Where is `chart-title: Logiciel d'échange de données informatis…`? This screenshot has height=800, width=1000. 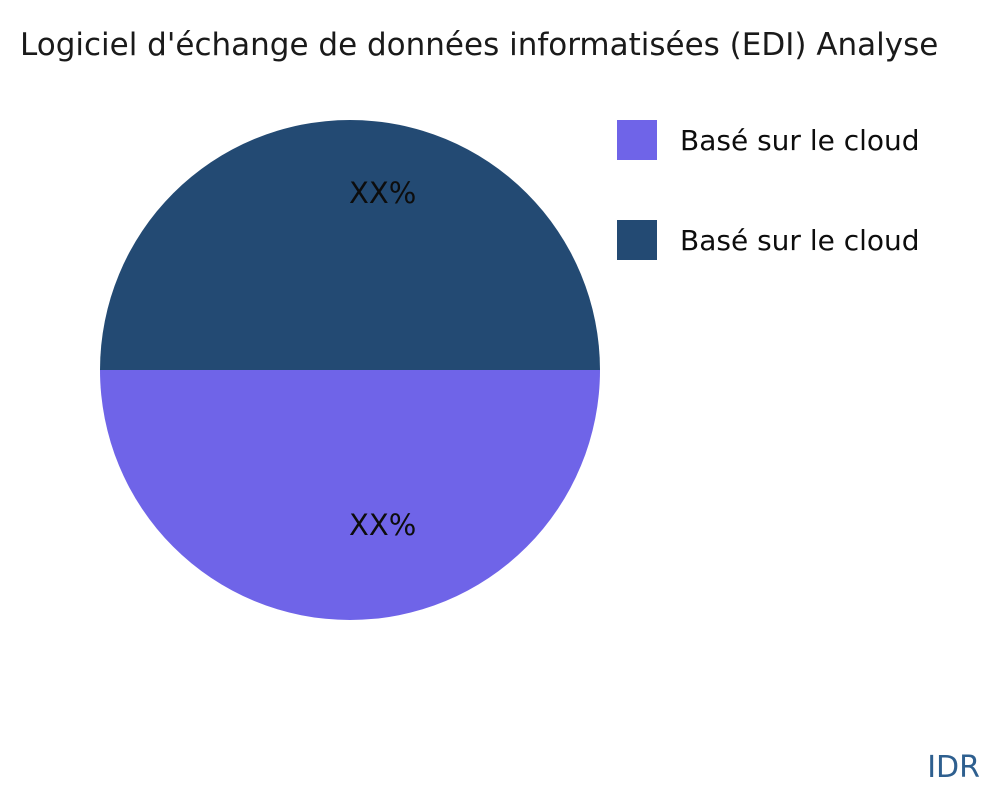 chart-title: Logiciel d'échange de données informatis… is located at coordinates (479, 45).